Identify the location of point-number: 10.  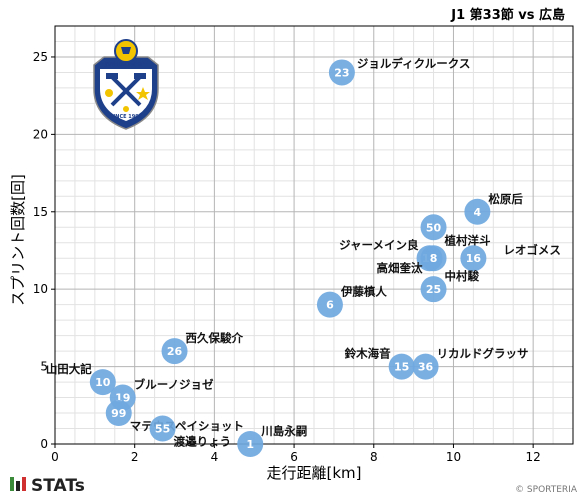
(103, 382).